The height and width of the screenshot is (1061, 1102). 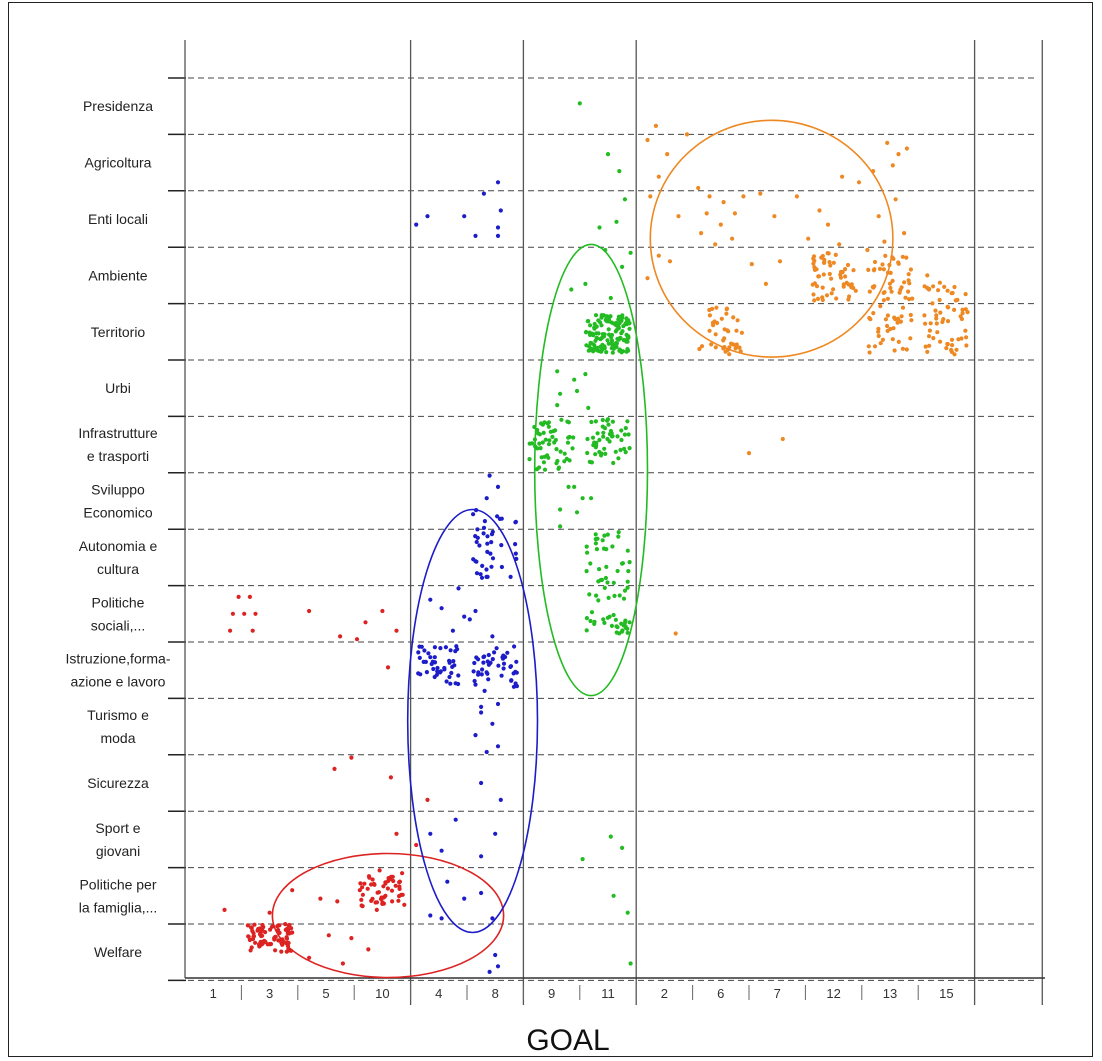 What do you see at coordinates (117, 659) in the screenshot?
I see `y-category-label: Istruzione,forma-` at bounding box center [117, 659].